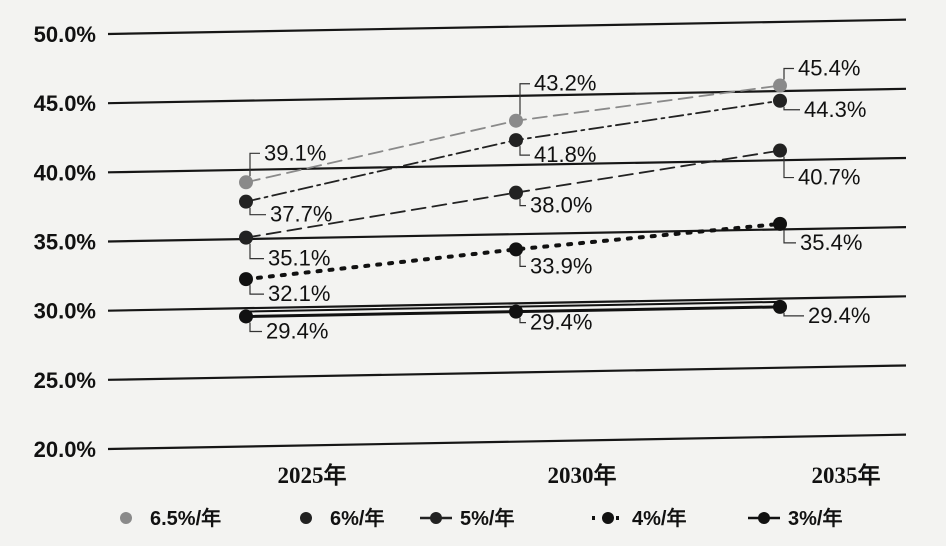 The height and width of the screenshot is (546, 946). I want to click on data-label: 44.3%, so click(835, 109).